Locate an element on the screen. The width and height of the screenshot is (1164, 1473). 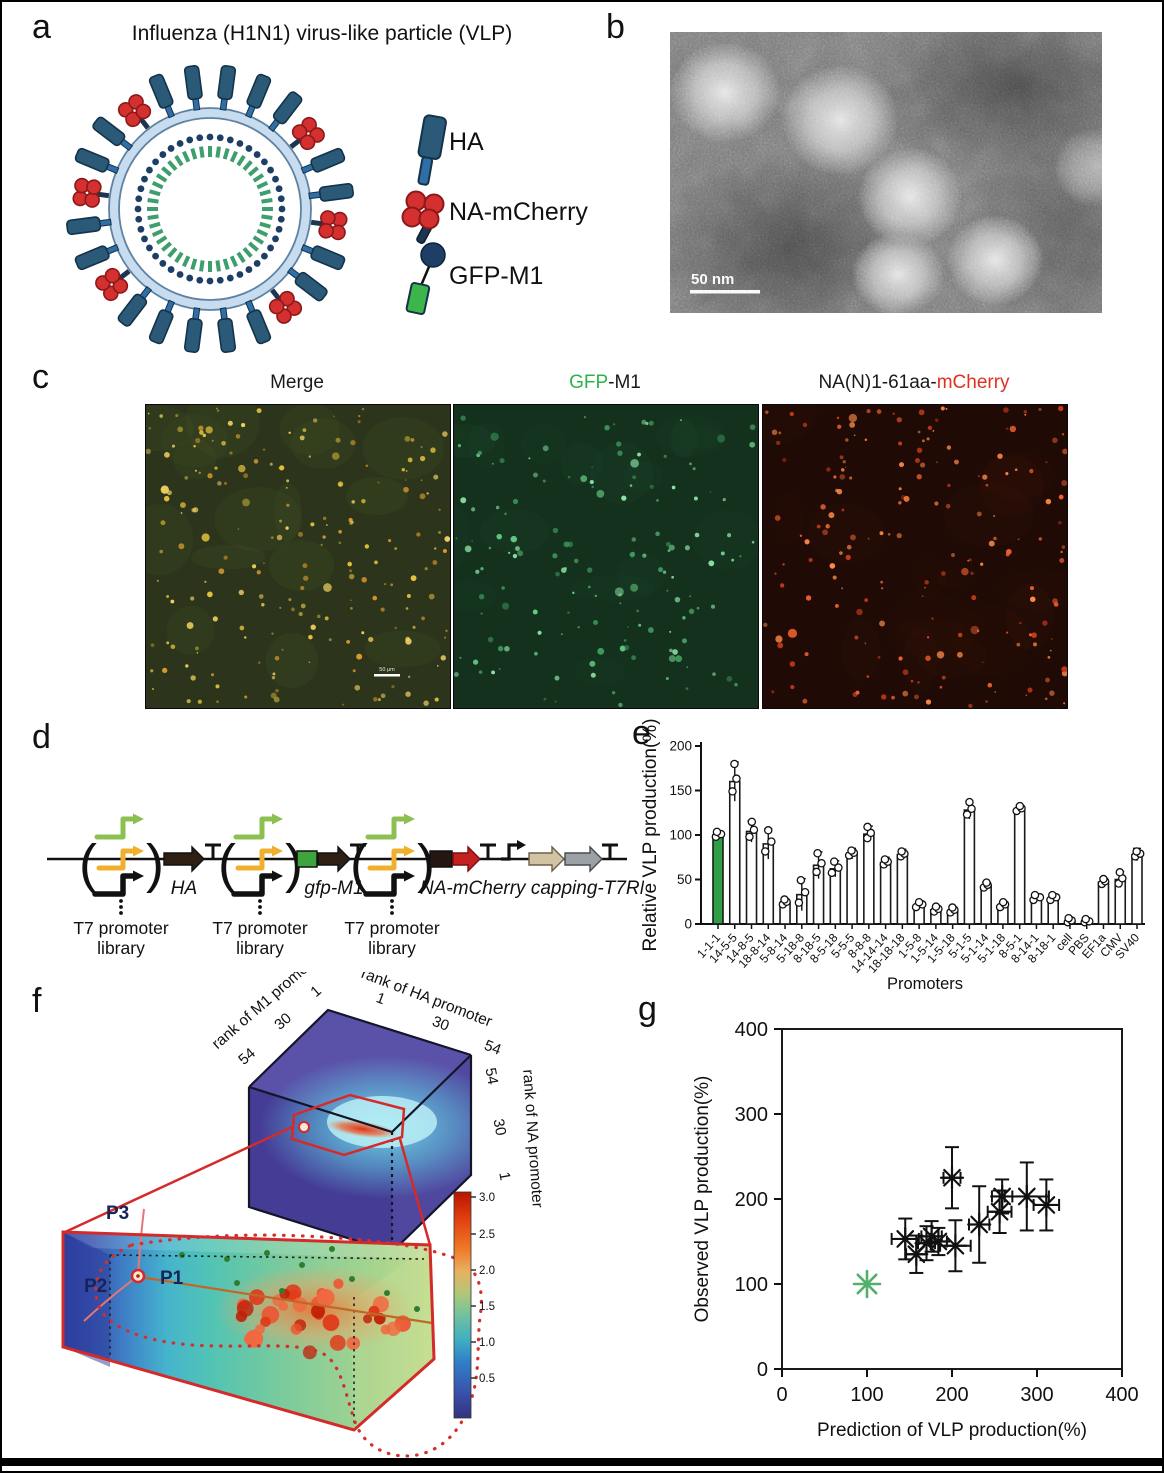
promoter-arrowhead is located at coordinates (277, 819).